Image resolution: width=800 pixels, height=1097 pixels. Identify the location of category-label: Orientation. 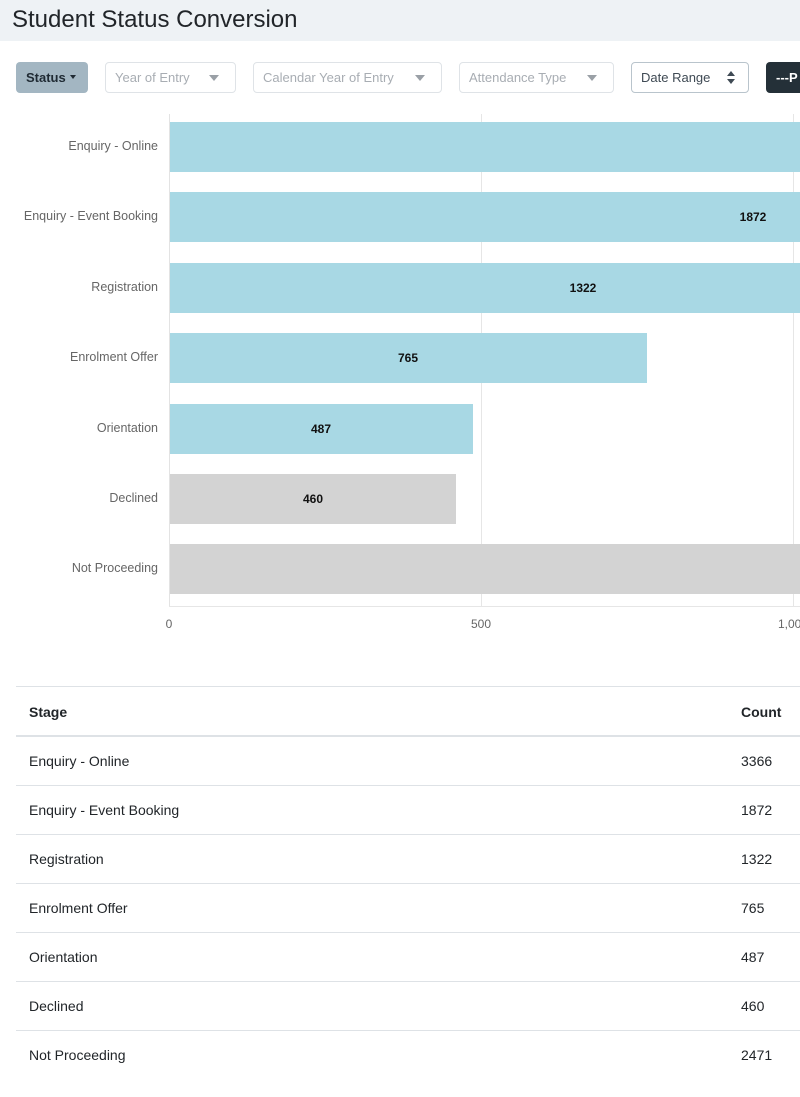
(127, 428).